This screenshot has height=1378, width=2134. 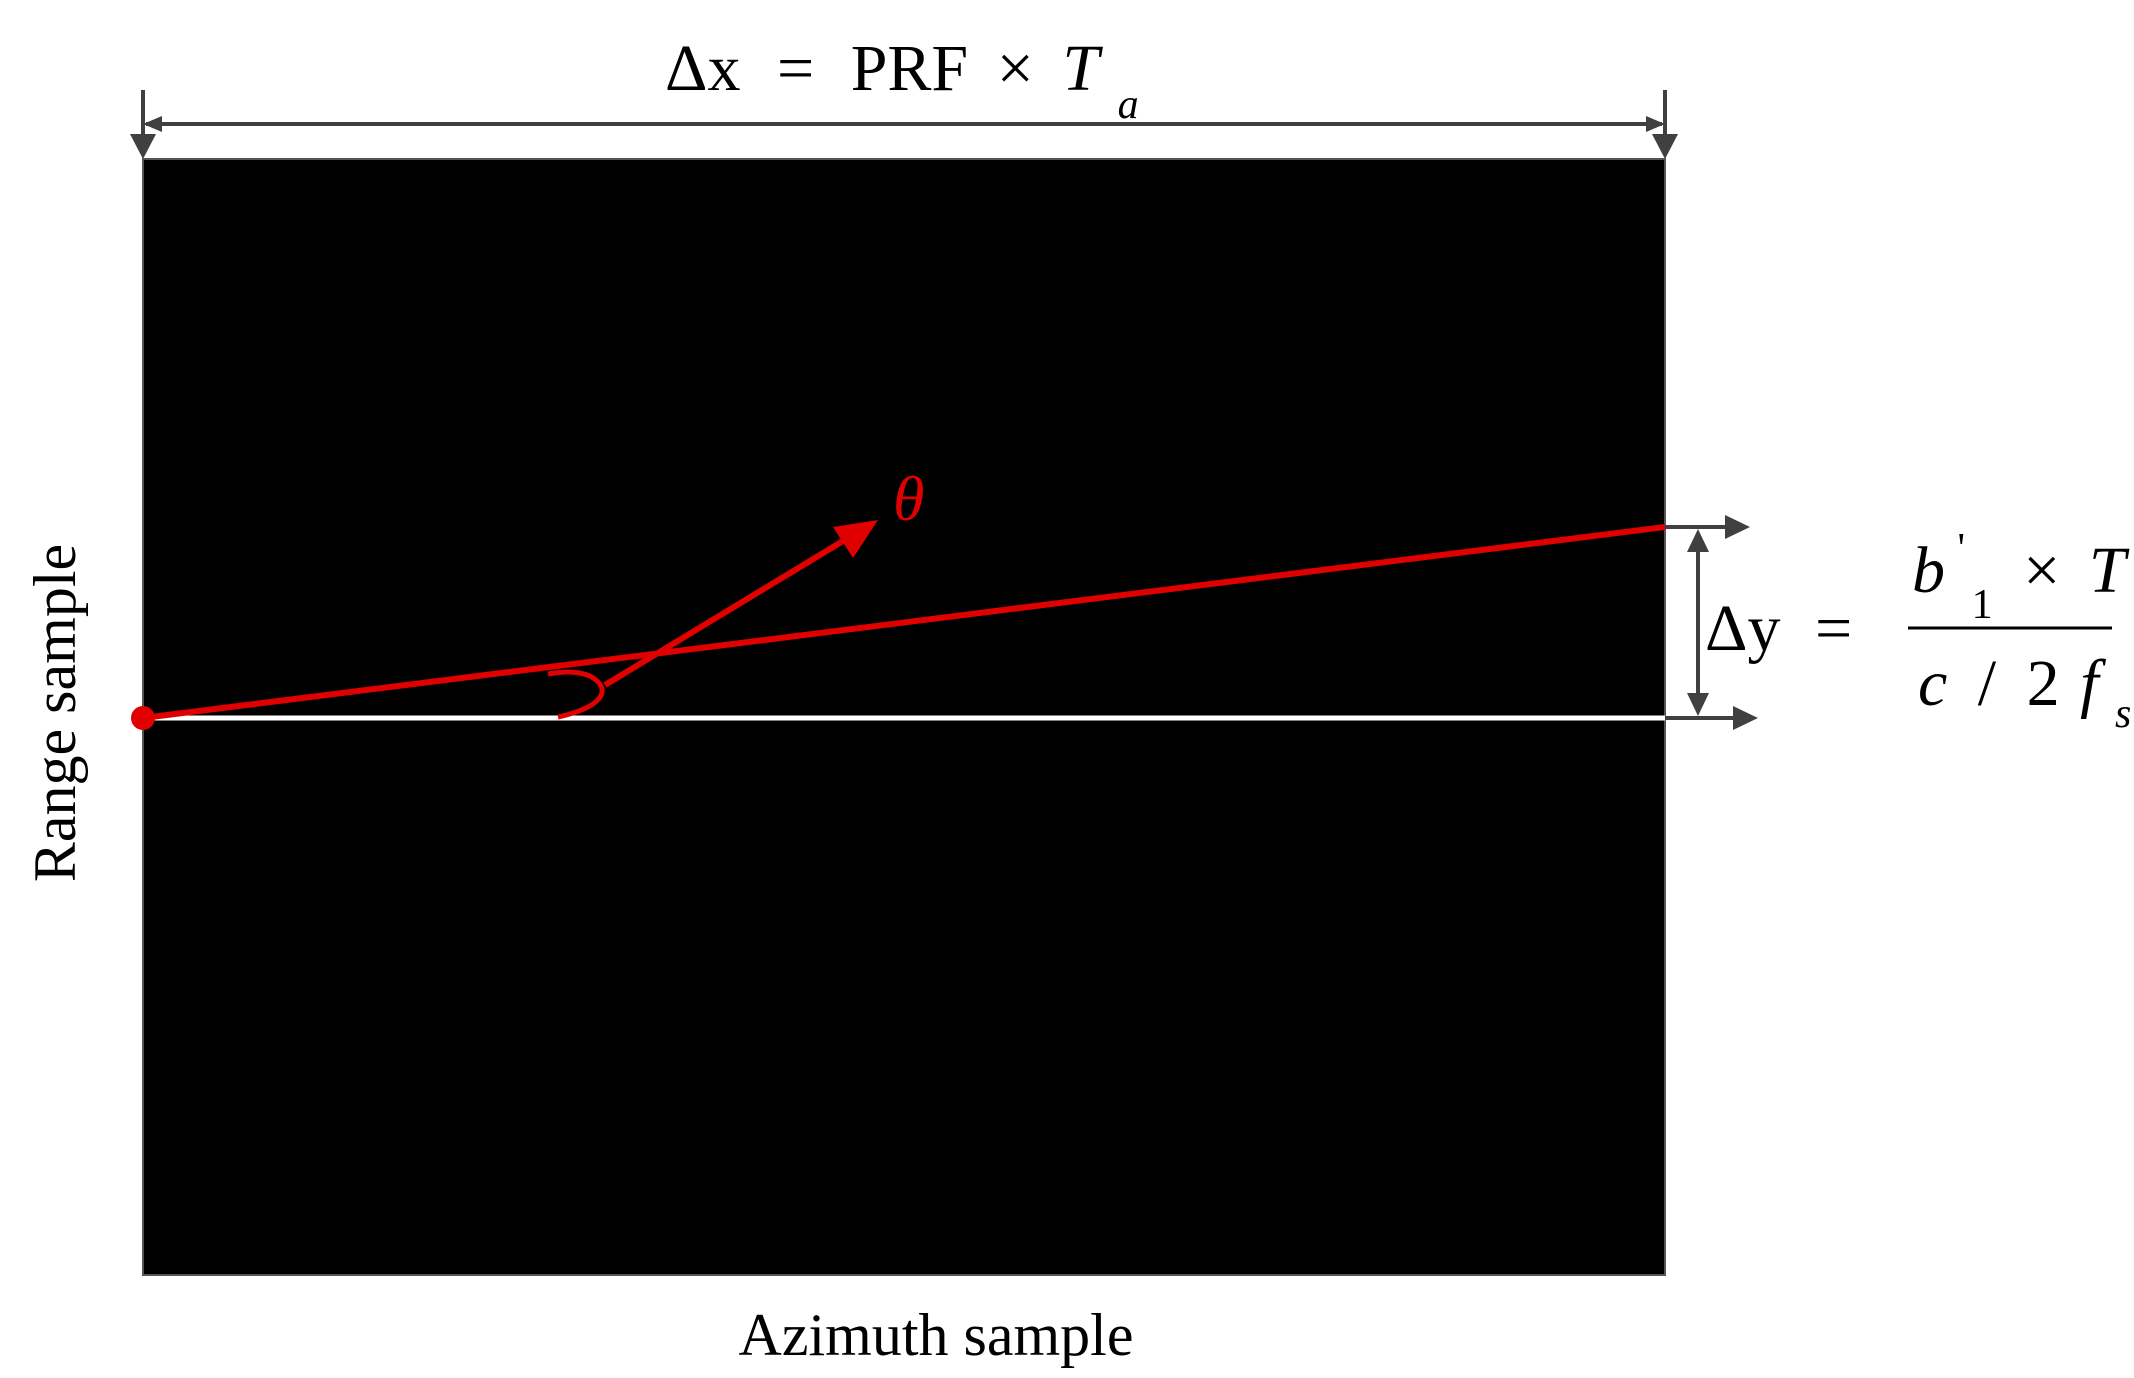 What do you see at coordinates (2043, 683) in the screenshot?
I see `dy-den-two: 2` at bounding box center [2043, 683].